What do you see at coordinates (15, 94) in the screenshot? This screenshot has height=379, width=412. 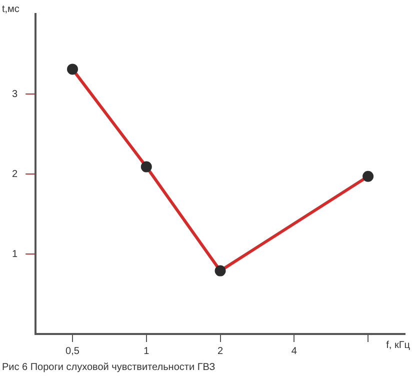 I see `y-tick-label: 3` at bounding box center [15, 94].